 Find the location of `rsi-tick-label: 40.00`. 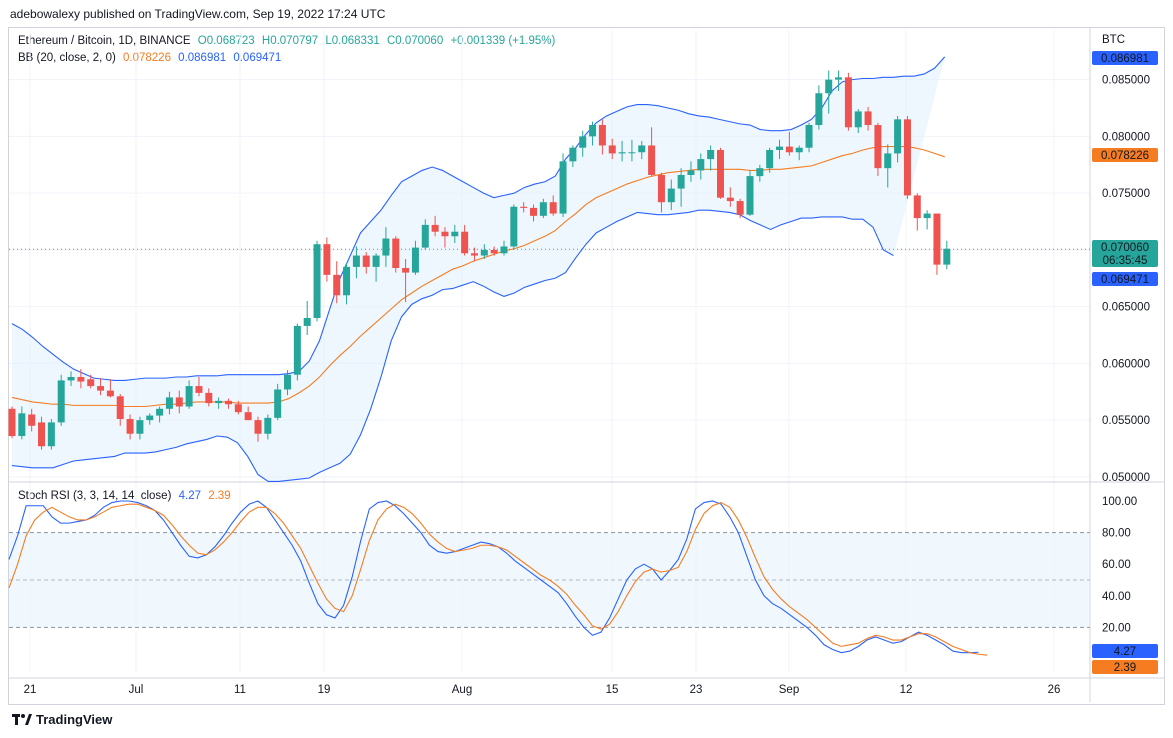

rsi-tick-label: 40.00 is located at coordinates (1116, 597).